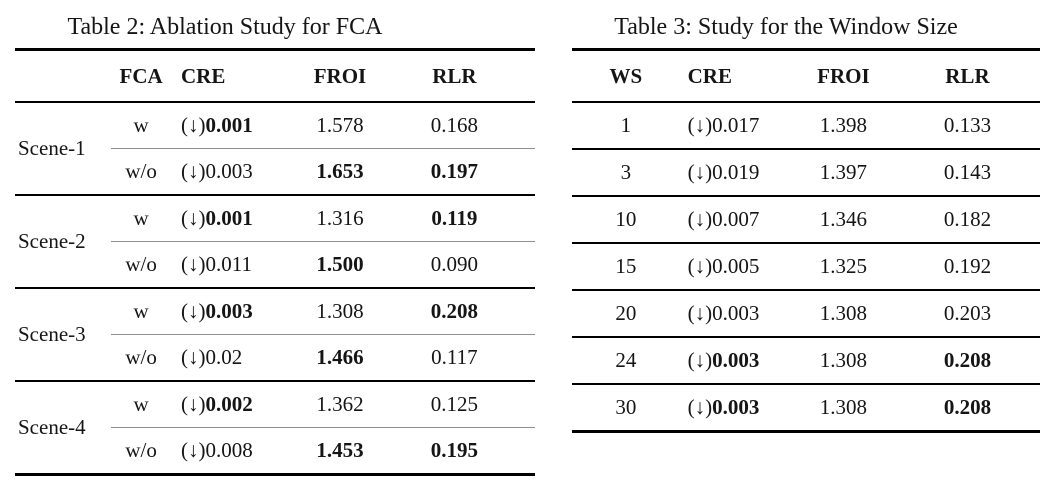 The height and width of the screenshot is (502, 1062). I want to click on ws-cell: 1, so click(626, 126).